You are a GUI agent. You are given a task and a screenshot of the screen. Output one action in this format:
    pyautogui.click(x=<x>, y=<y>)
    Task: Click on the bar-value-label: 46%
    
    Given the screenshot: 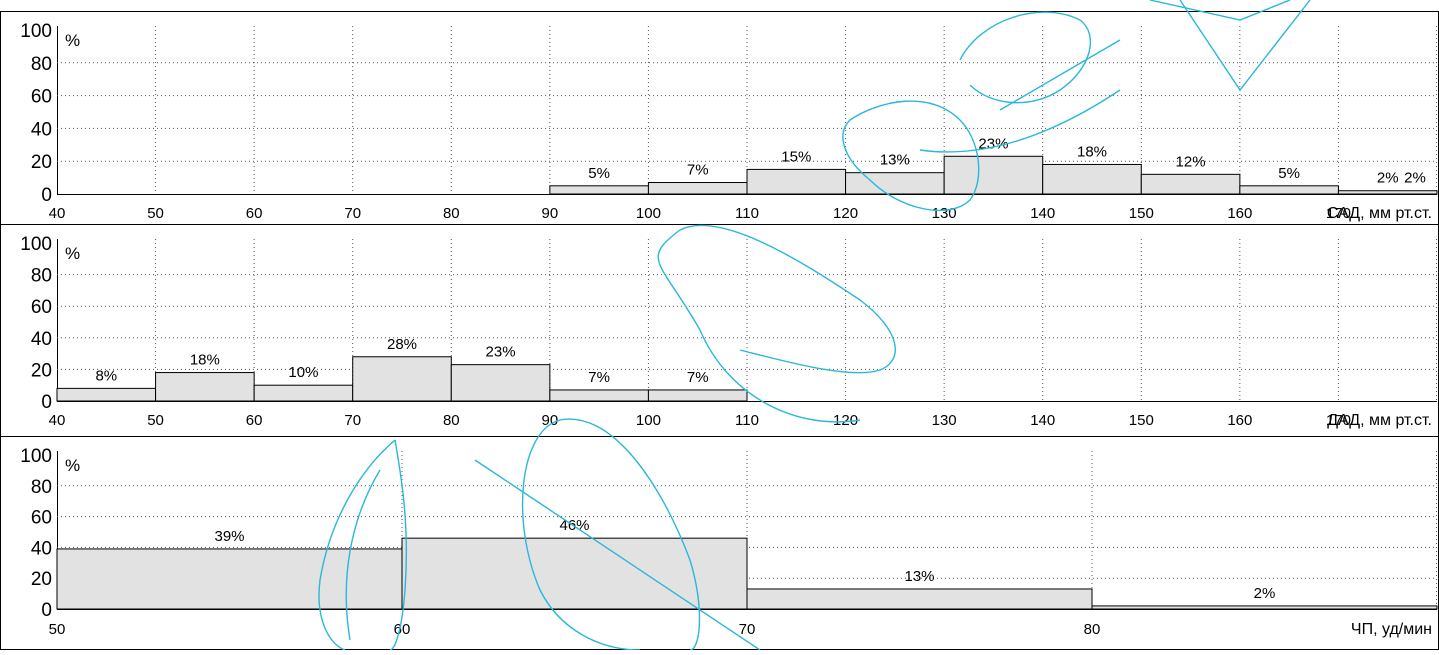 What is the action you would take?
    pyautogui.click(x=574, y=525)
    